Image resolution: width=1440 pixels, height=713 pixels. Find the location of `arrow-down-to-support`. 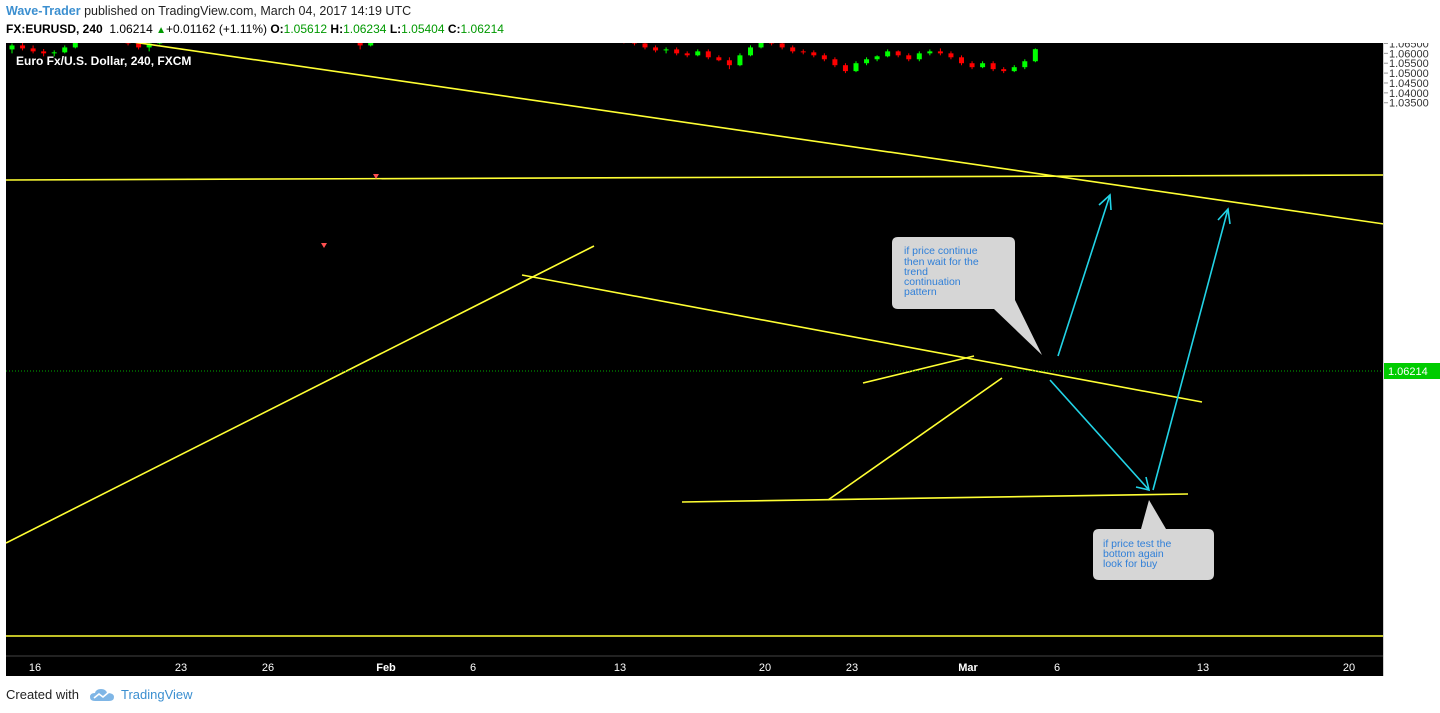

arrow-down-to-support is located at coordinates (1099, 435).